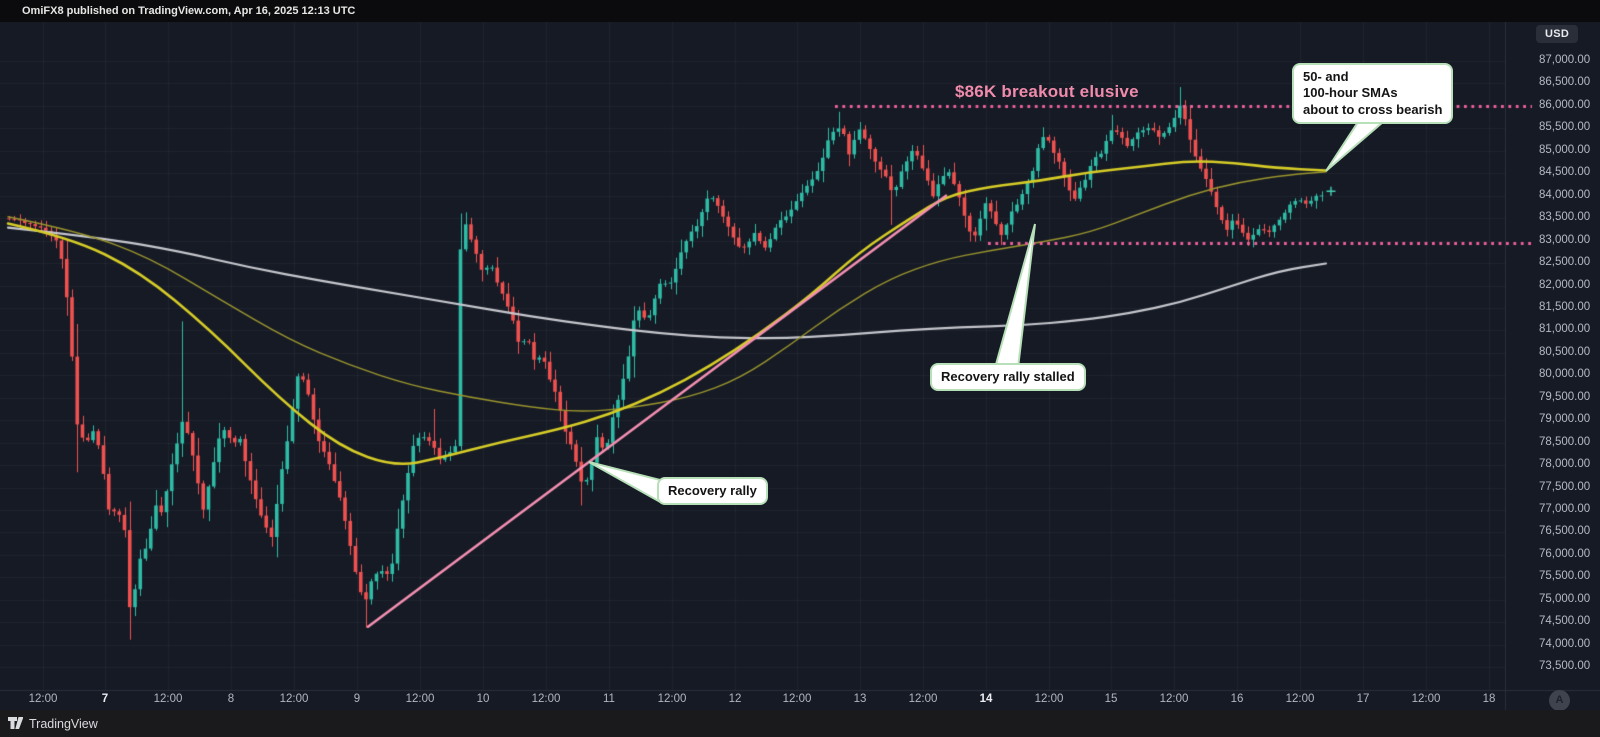  I want to click on price-axis-label: 84,000.00, so click(1565, 194).